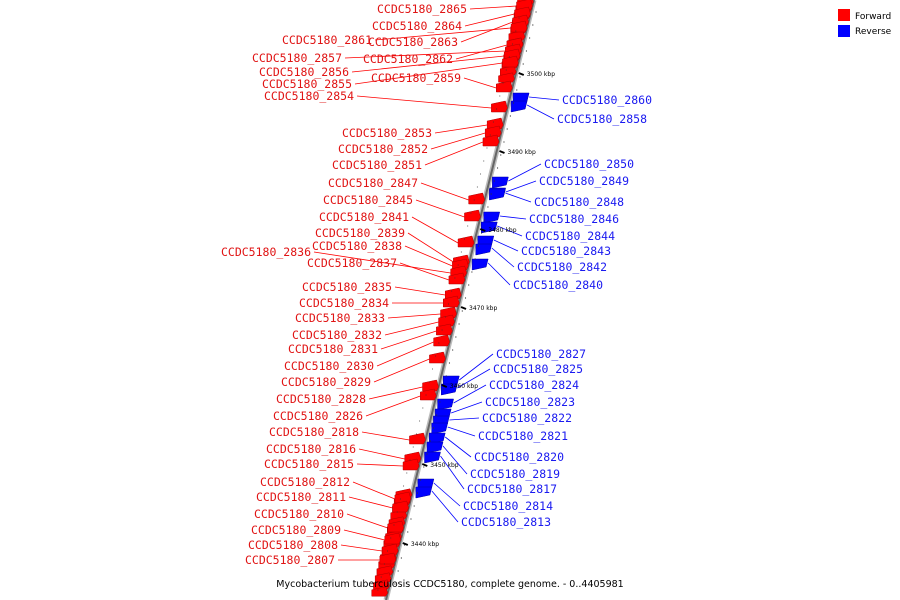  What do you see at coordinates (299, 514) in the screenshot?
I see `forward-gene-label: CCDC5180_2810` at bounding box center [299, 514].